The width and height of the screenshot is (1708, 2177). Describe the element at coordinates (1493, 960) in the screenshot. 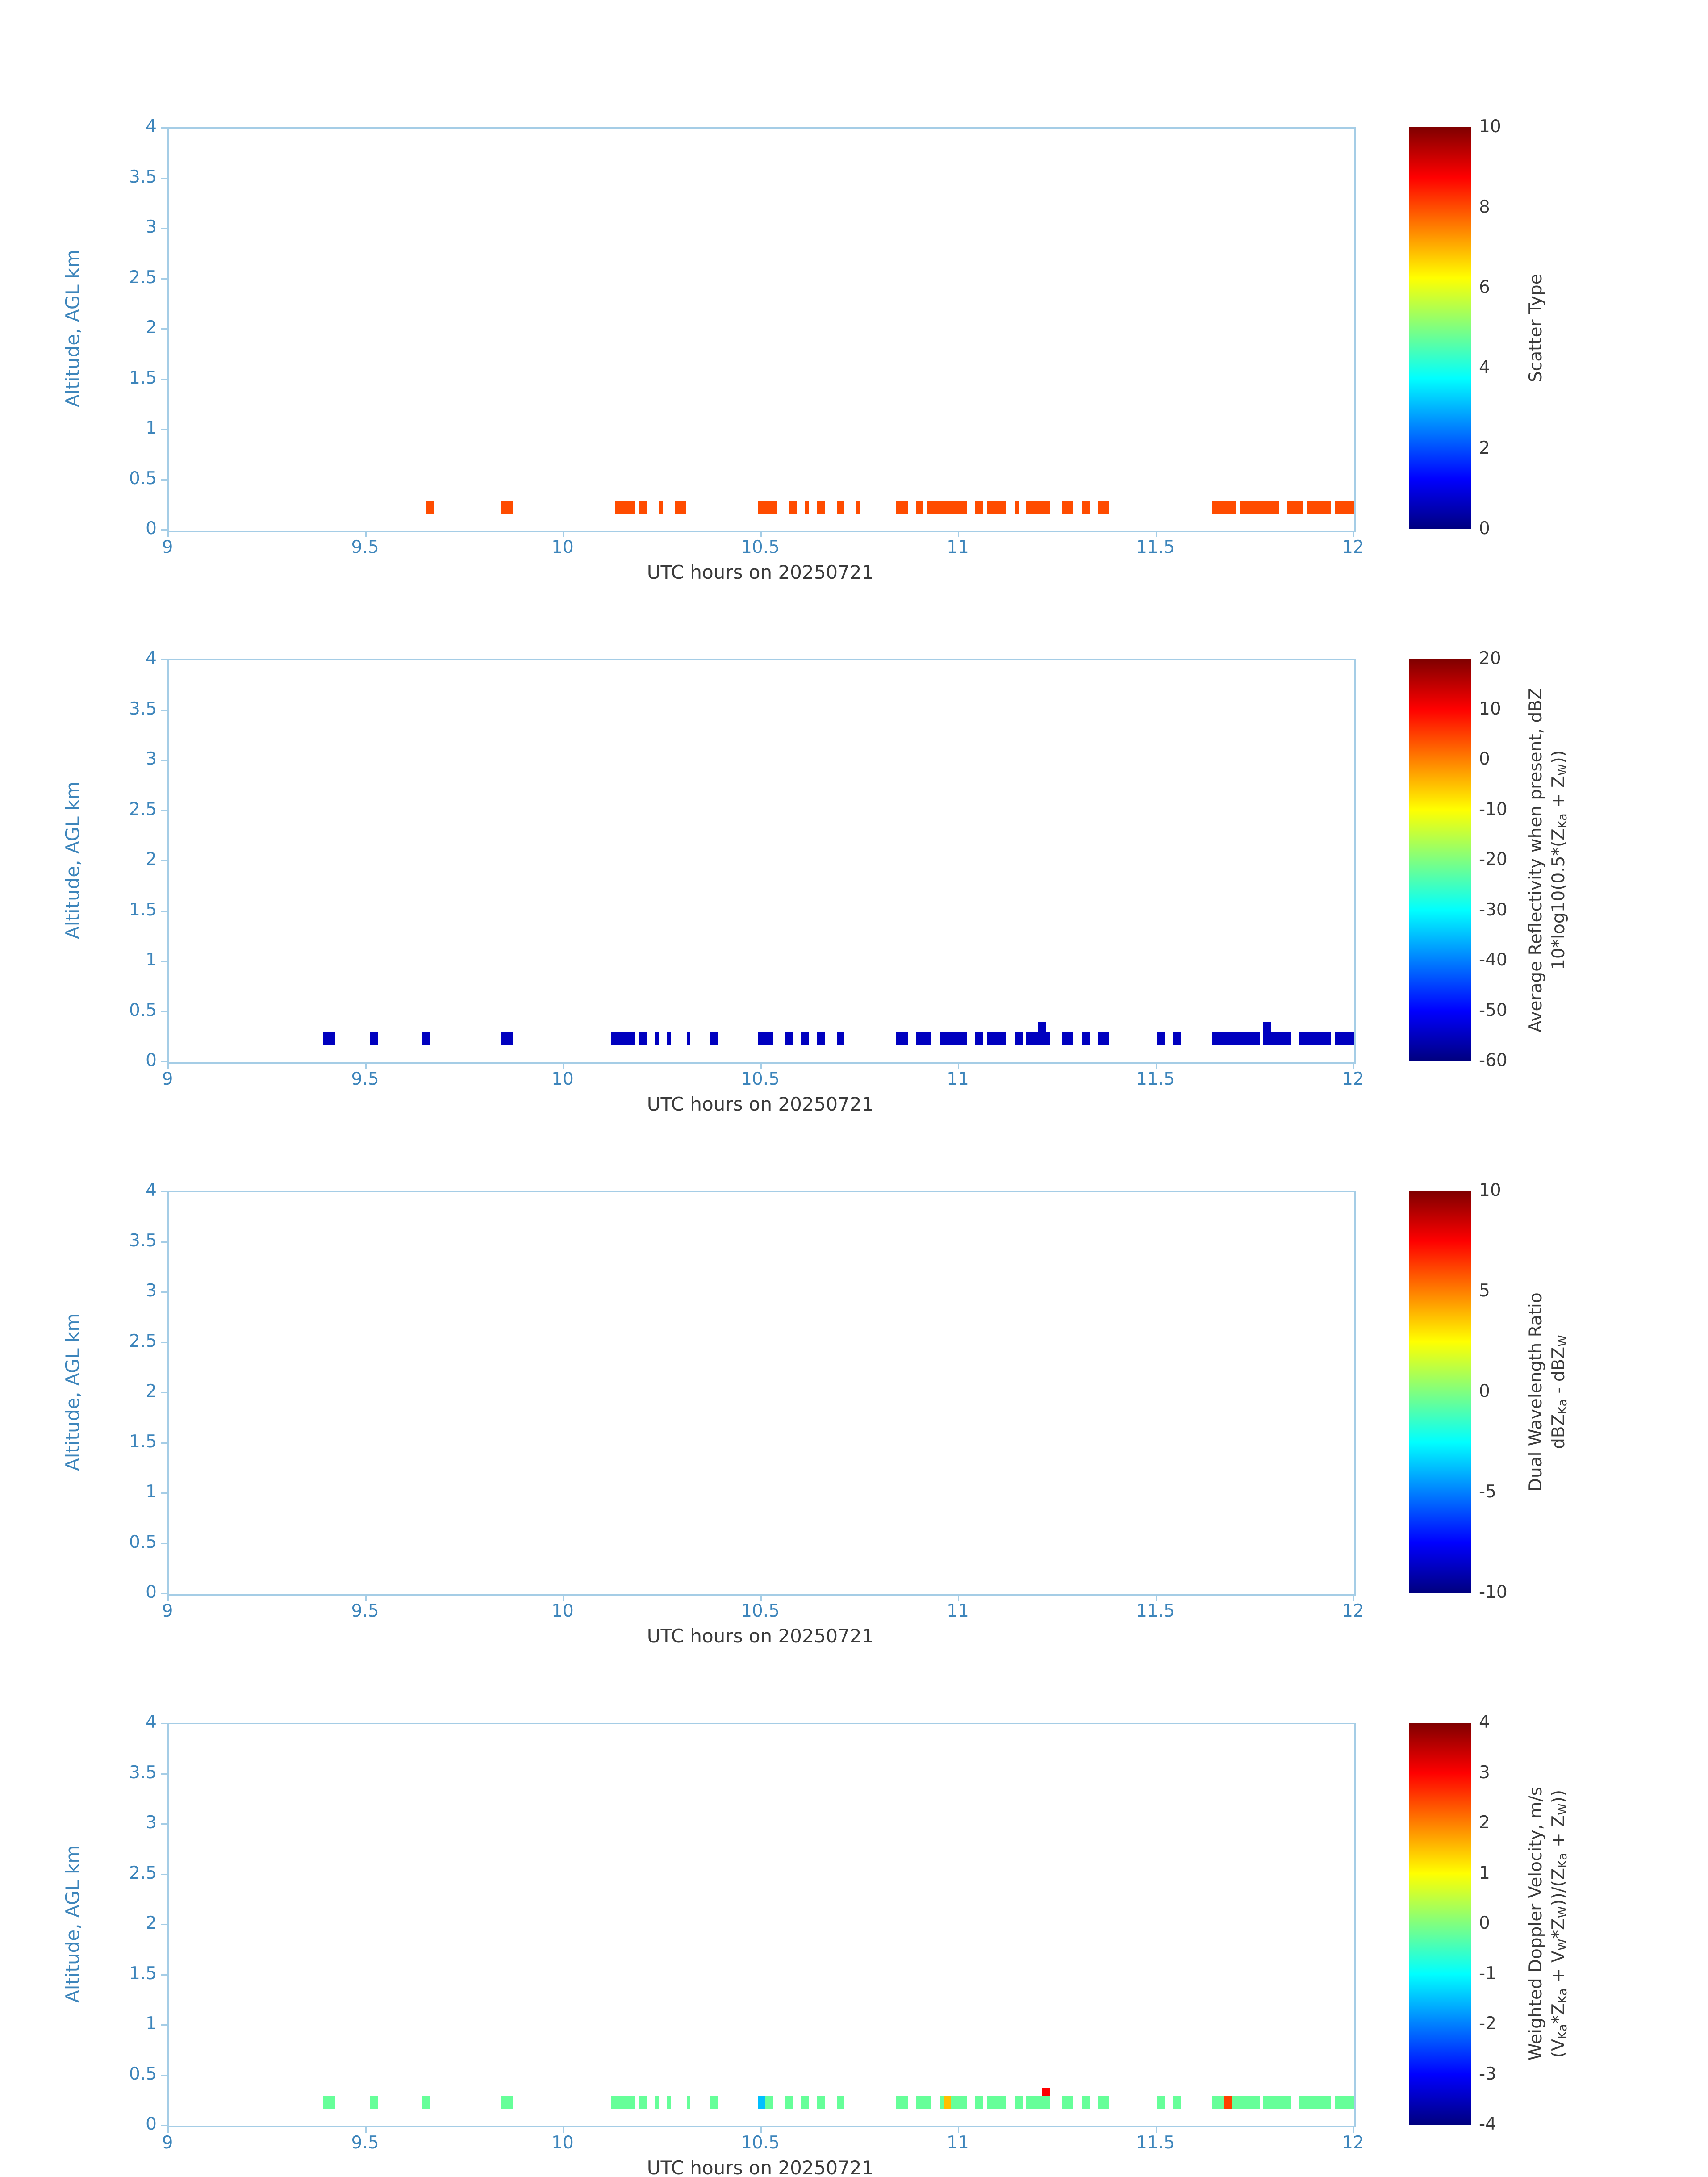

I see `colorbar-tick-label: -40` at that location.